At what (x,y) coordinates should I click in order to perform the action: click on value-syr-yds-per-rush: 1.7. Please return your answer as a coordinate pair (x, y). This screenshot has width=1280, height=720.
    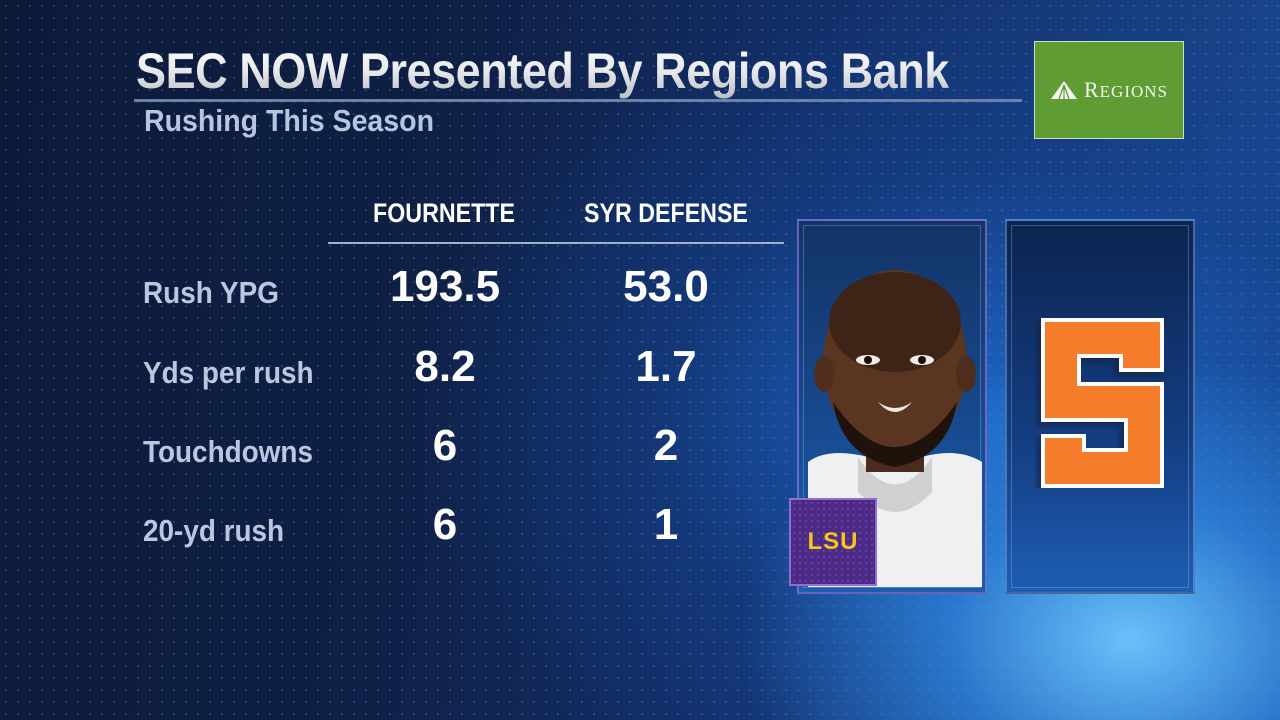
    Looking at the image, I should click on (666, 366).